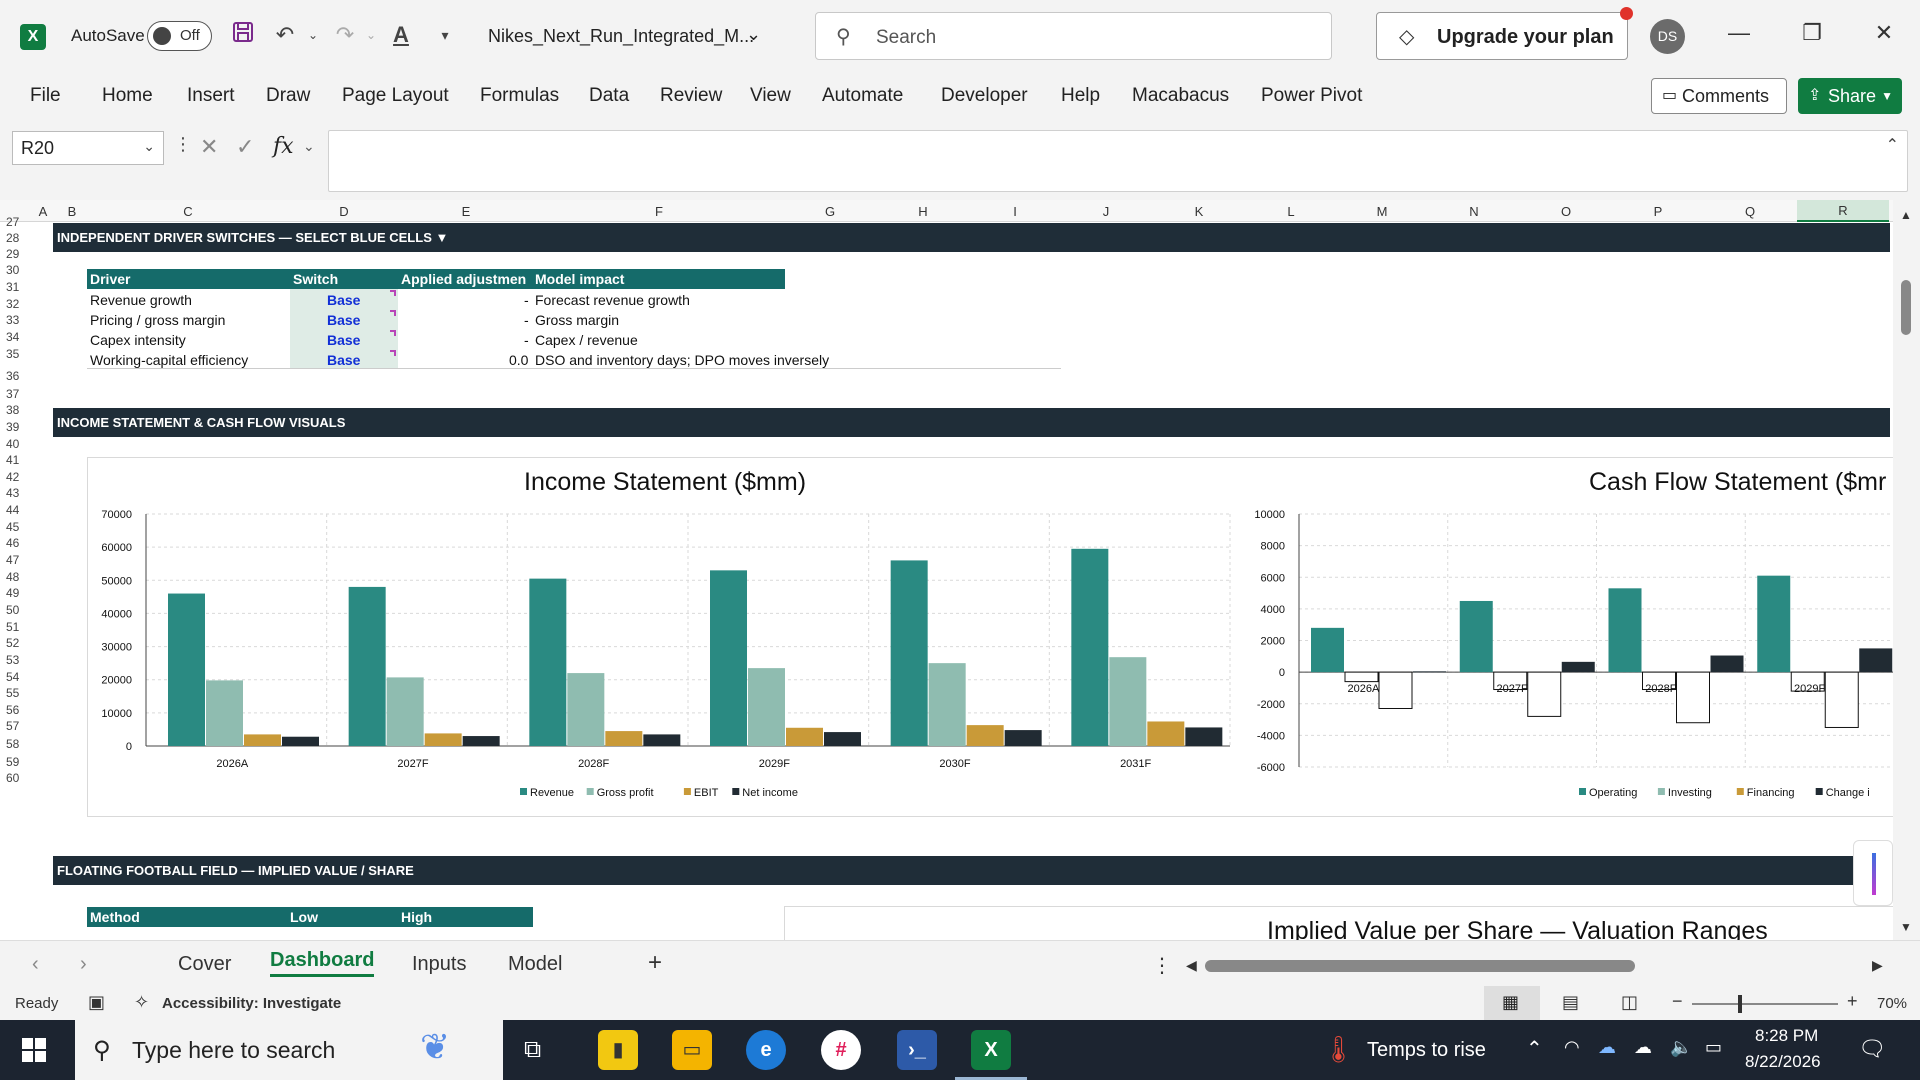  I want to click on switch-cell: Base, so click(344, 300).